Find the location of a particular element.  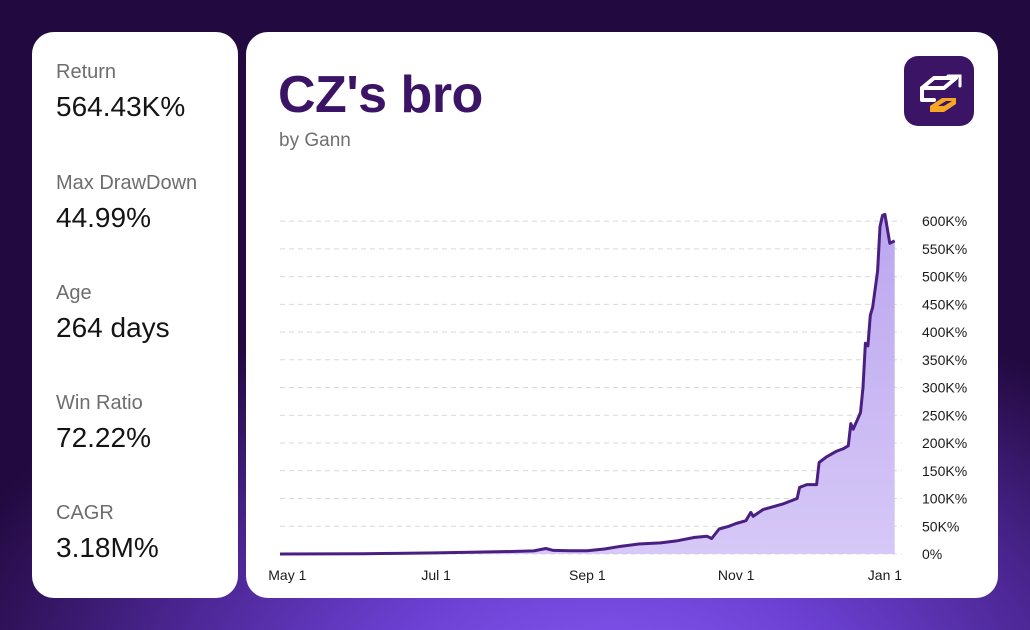

stat-value: 264 days is located at coordinates (113, 327).